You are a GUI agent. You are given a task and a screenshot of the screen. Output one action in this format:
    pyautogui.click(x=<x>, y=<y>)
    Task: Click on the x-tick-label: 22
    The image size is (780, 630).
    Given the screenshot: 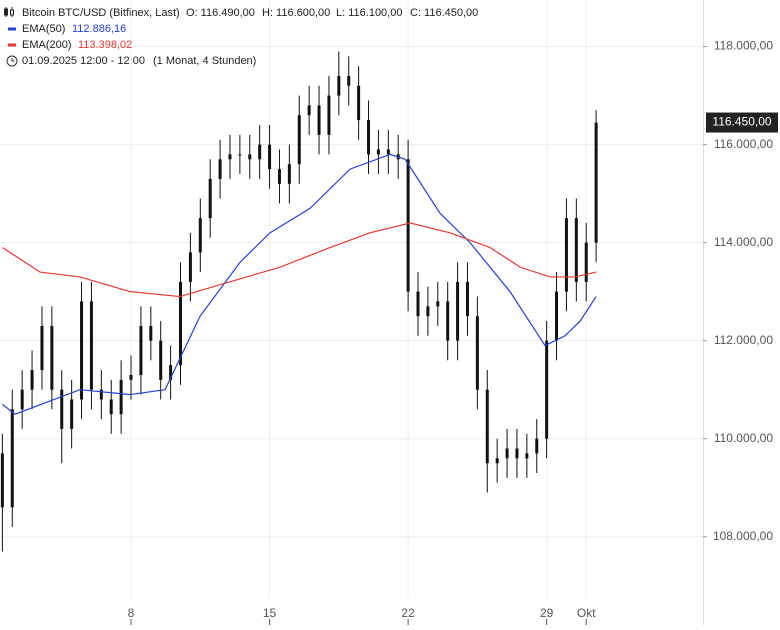 What is the action you would take?
    pyautogui.click(x=408, y=613)
    